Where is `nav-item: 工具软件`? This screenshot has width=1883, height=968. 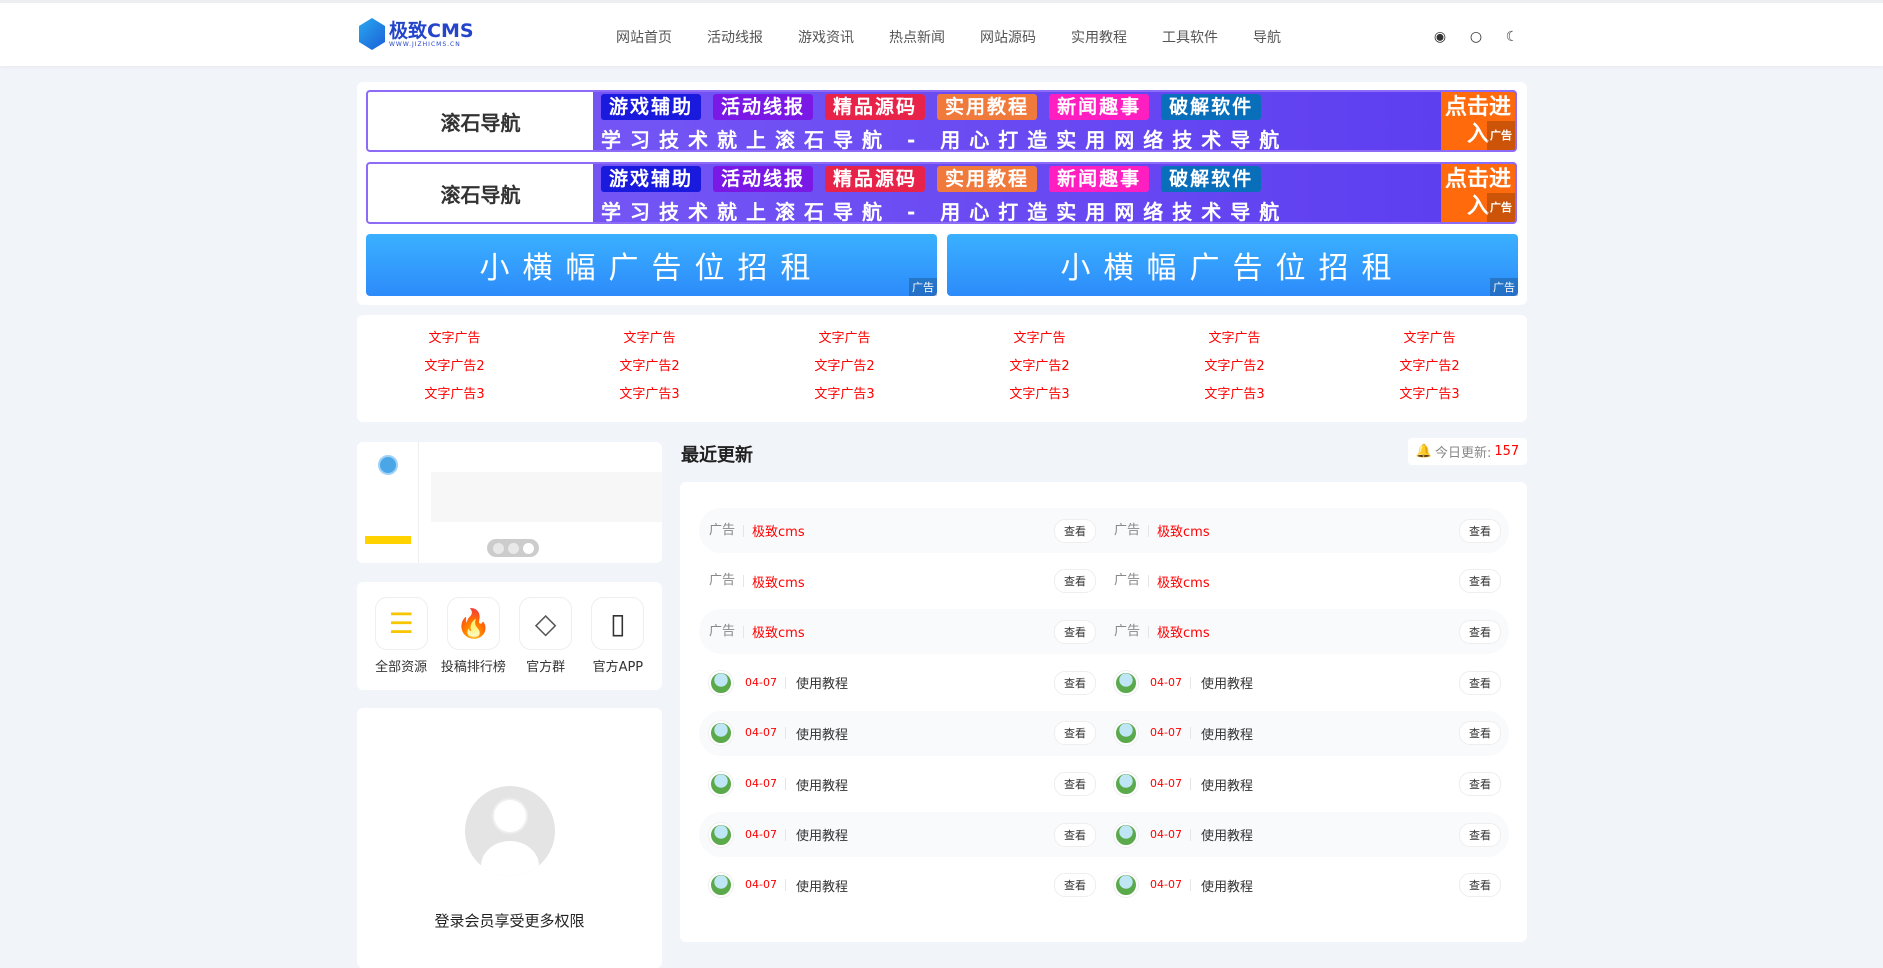 nav-item: 工具软件 is located at coordinates (1190, 38).